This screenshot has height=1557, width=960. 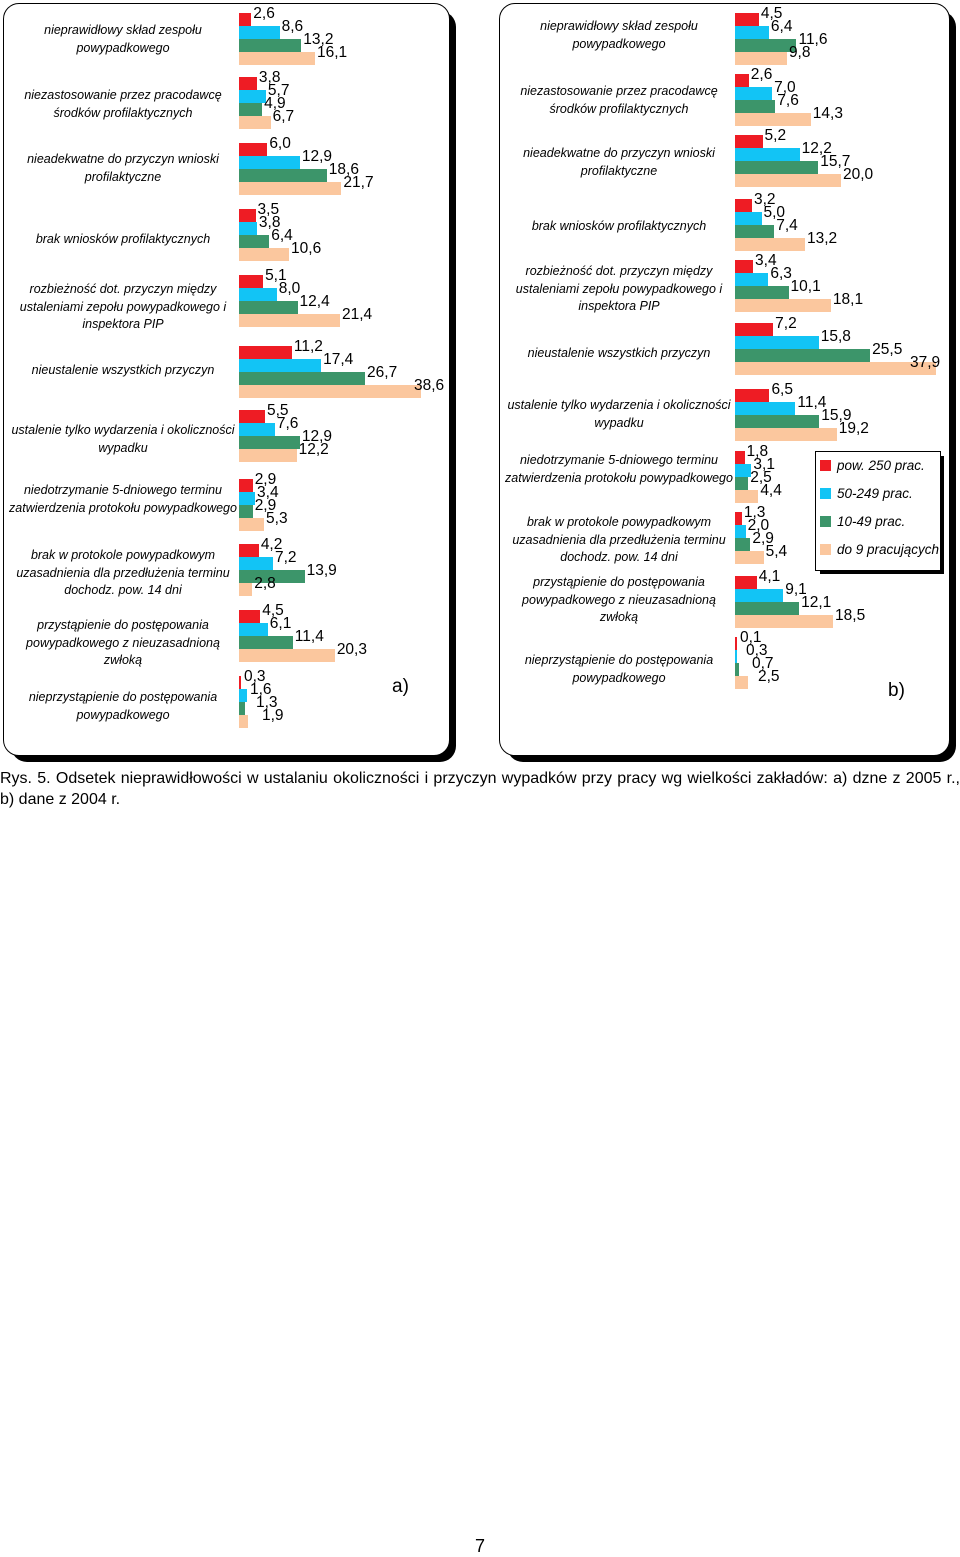 I want to click on value-label: 14,3, so click(x=827, y=113).